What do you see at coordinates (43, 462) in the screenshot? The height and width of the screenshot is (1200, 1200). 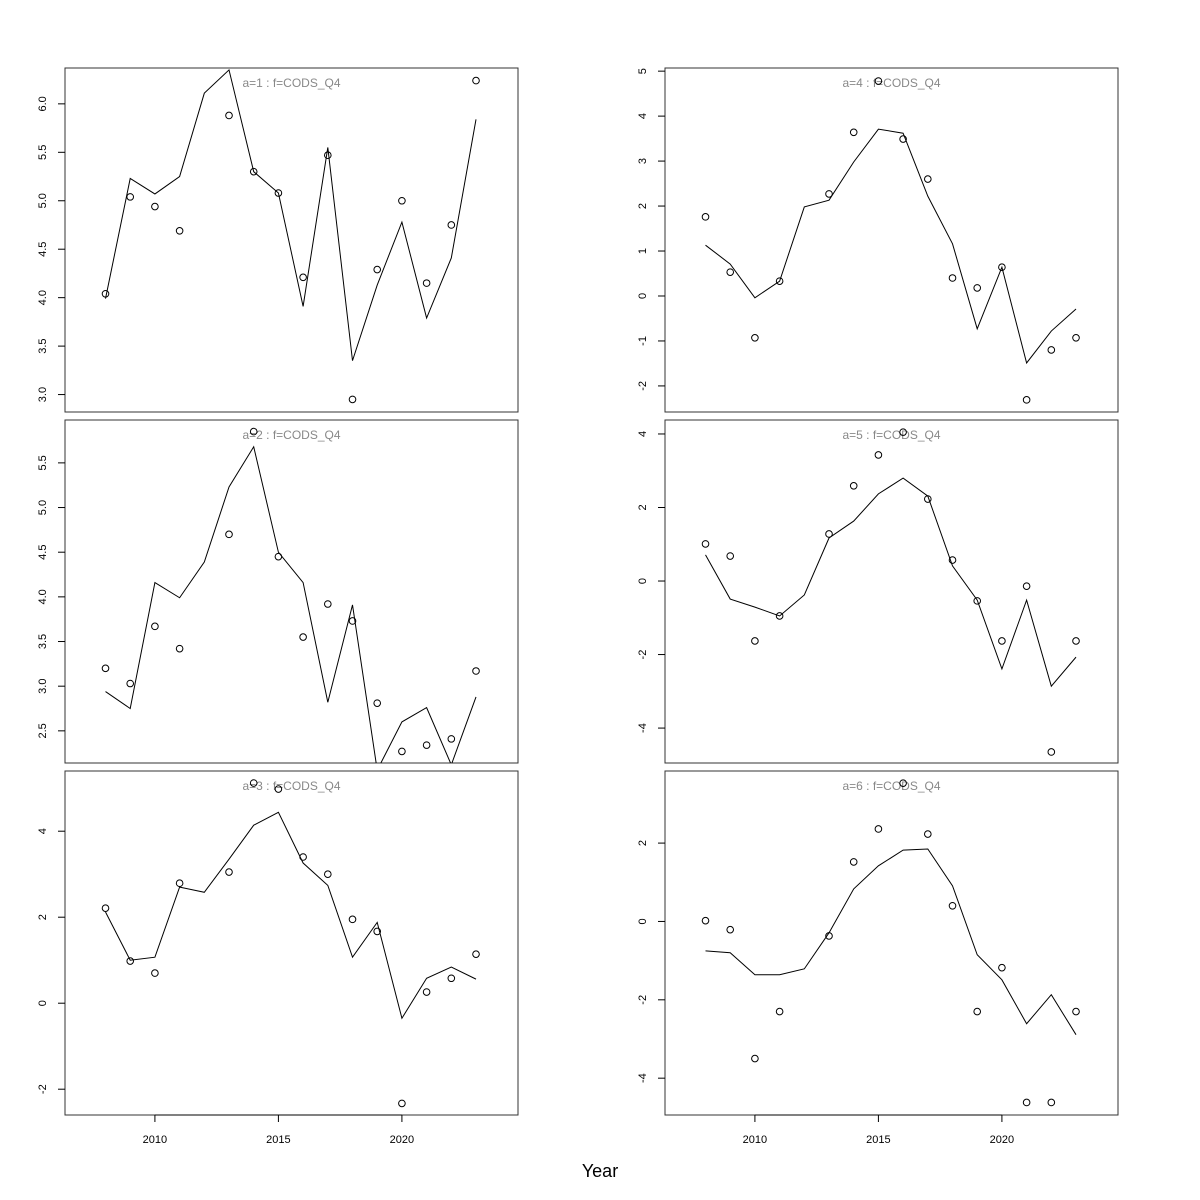 I see `y-tick-label: 5.5` at bounding box center [43, 462].